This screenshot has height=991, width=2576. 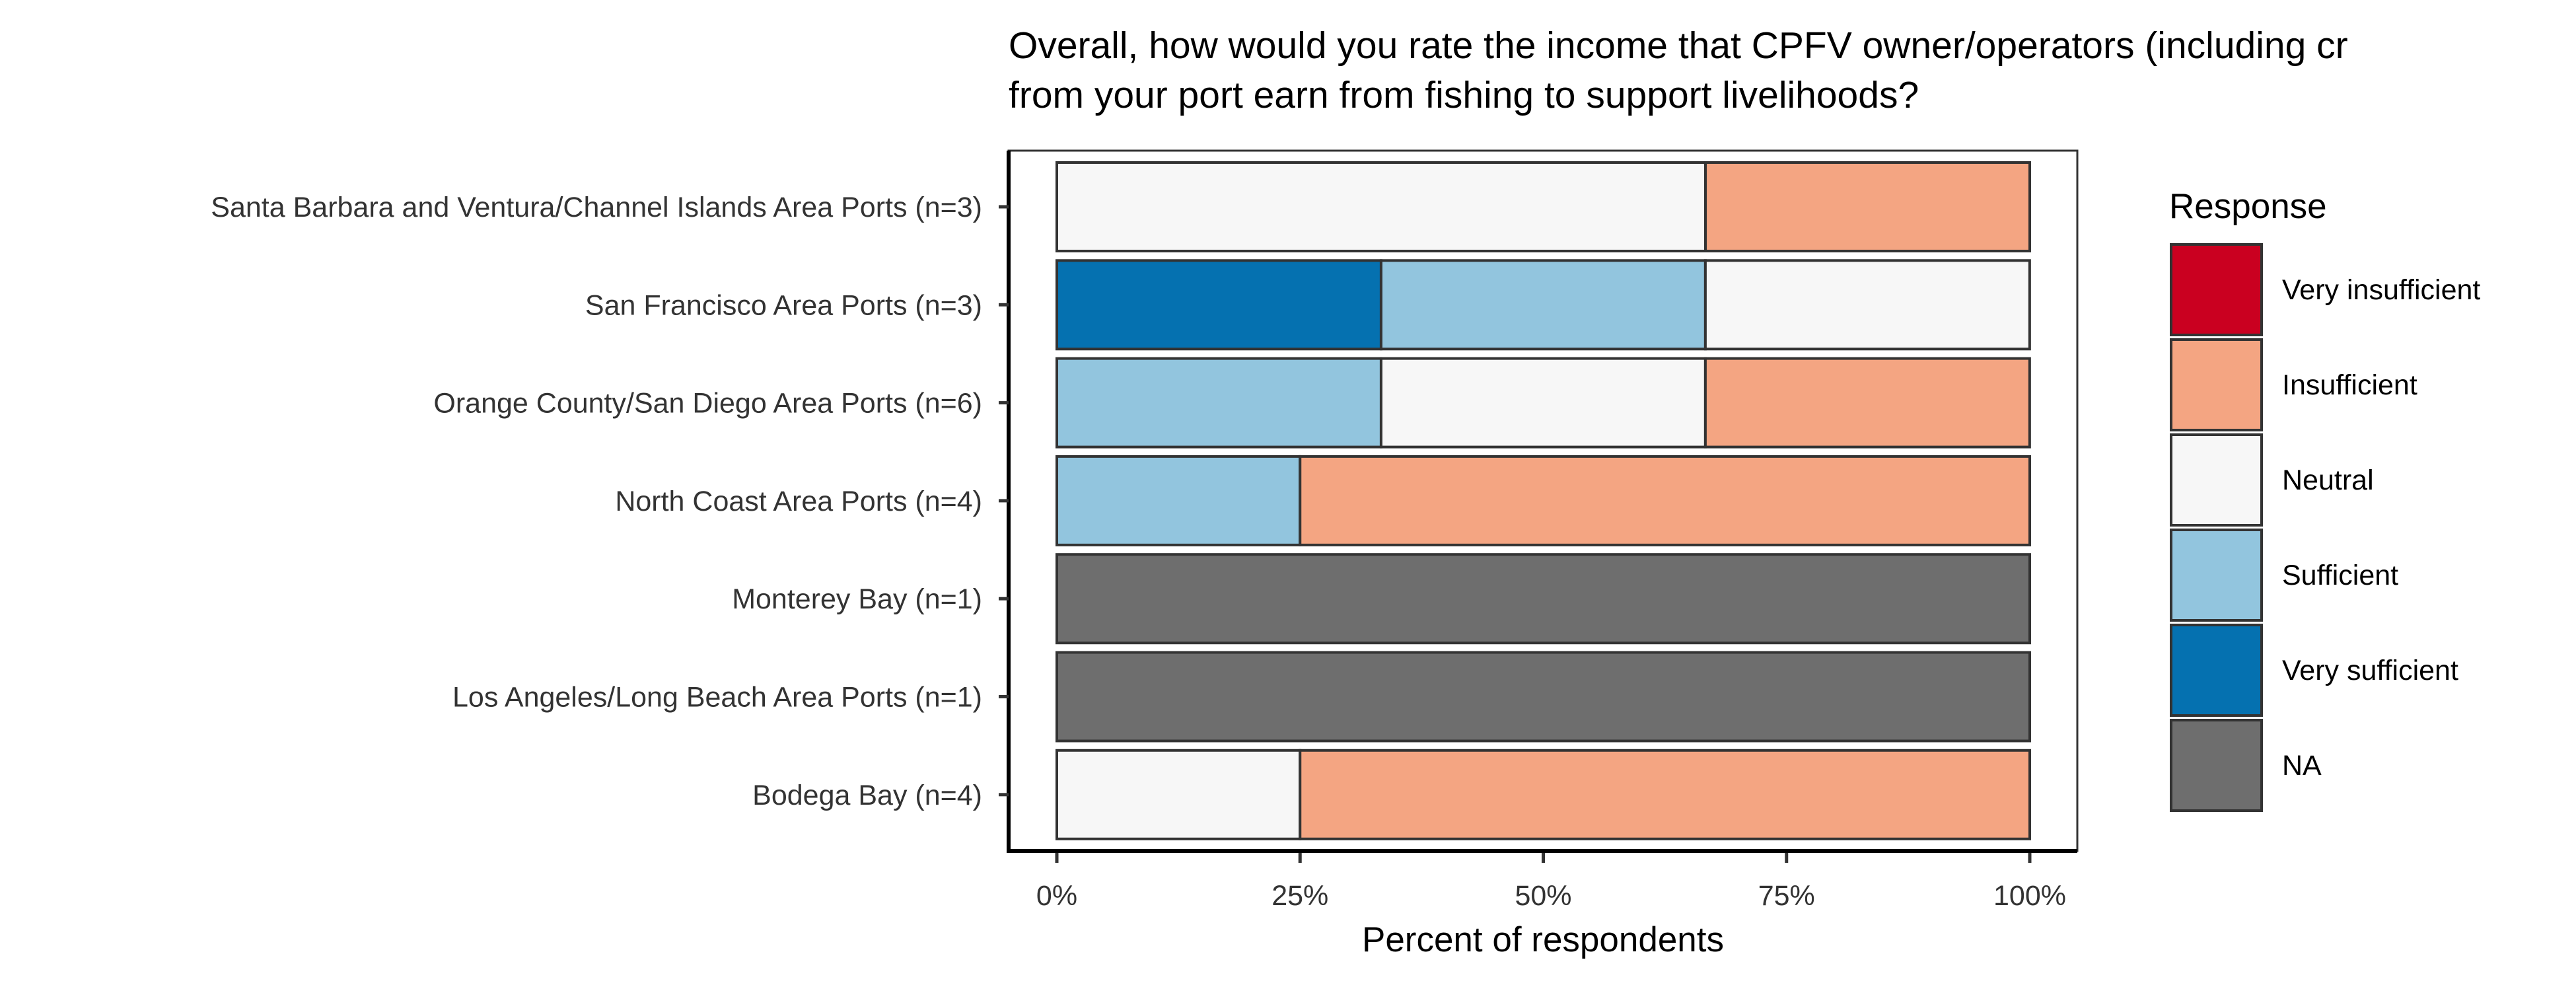 What do you see at coordinates (857, 599) in the screenshot?
I see `y-tick-label: Monterey Bay (n=1)` at bounding box center [857, 599].